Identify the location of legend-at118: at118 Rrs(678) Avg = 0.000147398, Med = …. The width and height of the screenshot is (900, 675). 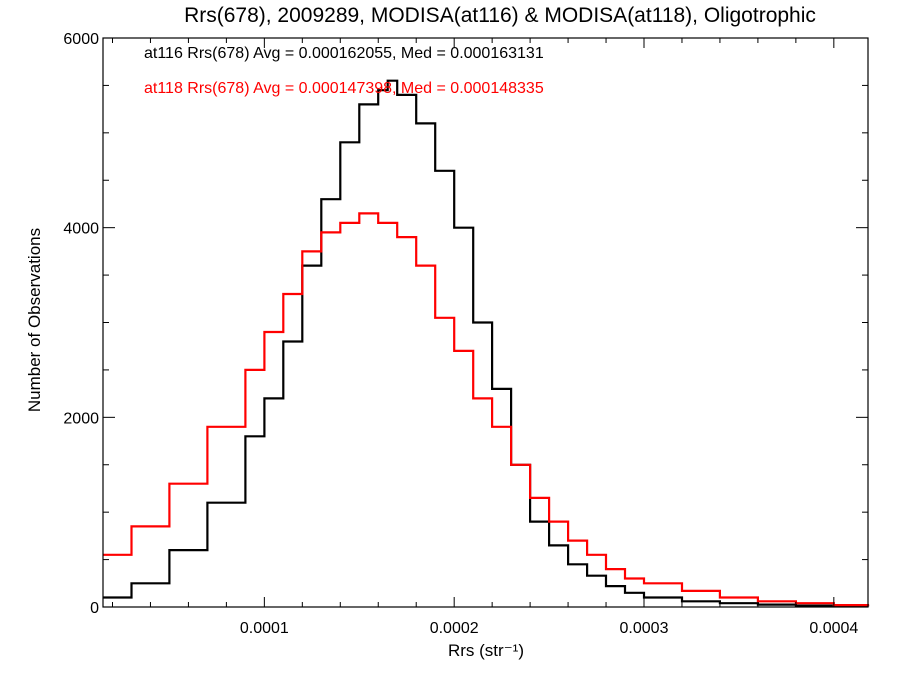
(344, 88).